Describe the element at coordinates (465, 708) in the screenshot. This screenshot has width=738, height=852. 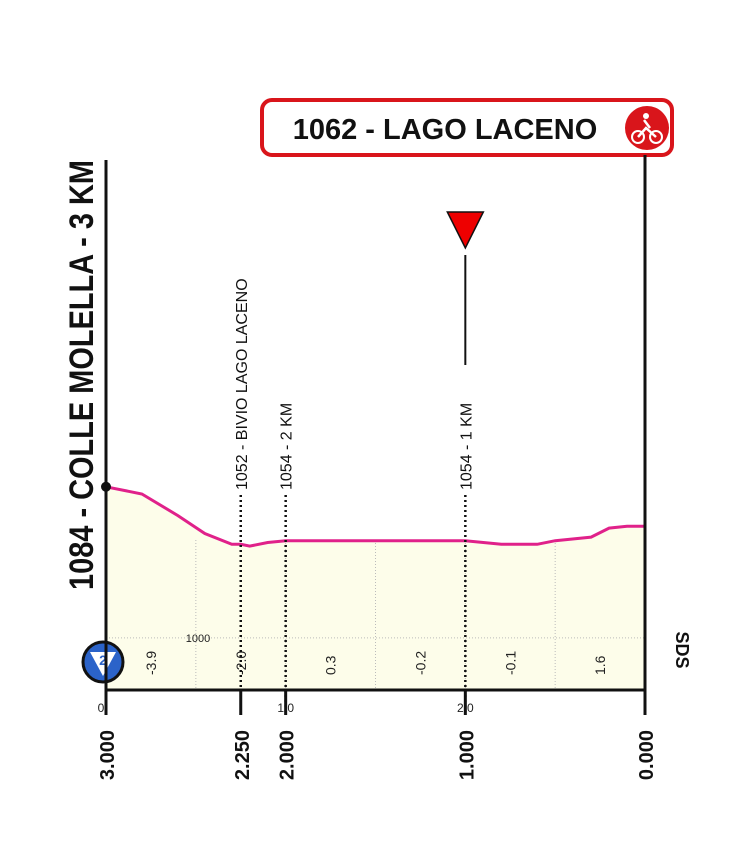
I see `km-done-label: 2.0` at that location.